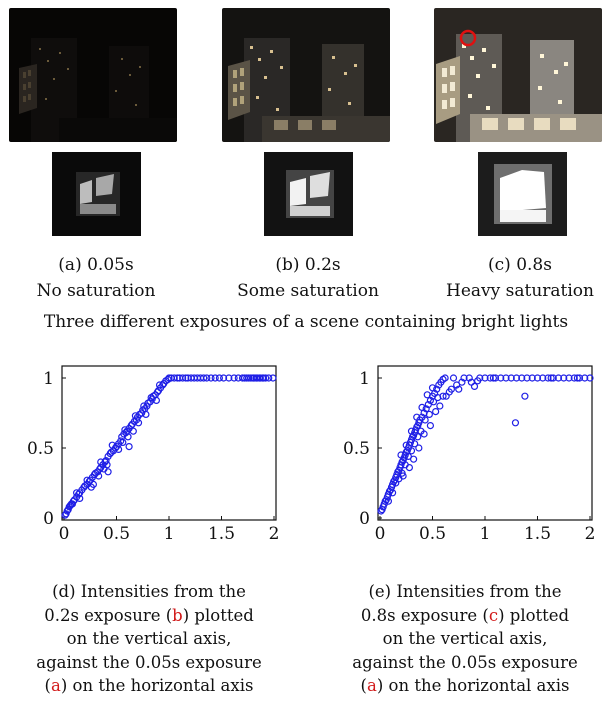  Describe the element at coordinates (93, 75) in the screenshot. I see `night-photo-exposure-a` at that location.